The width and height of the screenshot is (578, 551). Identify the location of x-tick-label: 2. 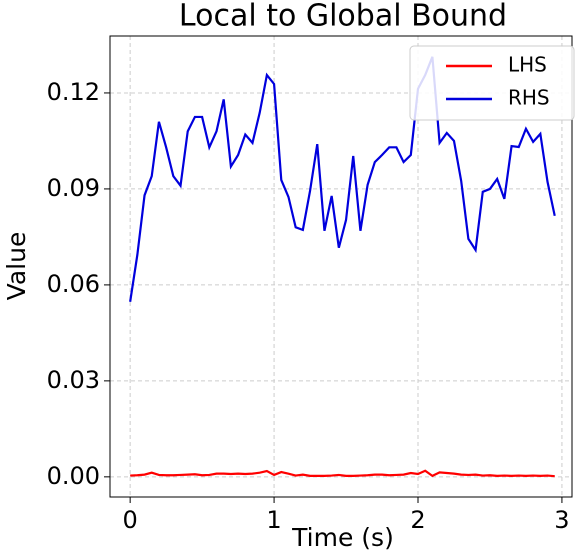
(417, 520).